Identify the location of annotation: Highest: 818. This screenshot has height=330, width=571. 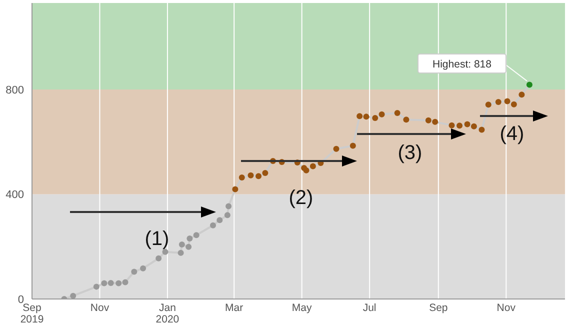
(462, 64).